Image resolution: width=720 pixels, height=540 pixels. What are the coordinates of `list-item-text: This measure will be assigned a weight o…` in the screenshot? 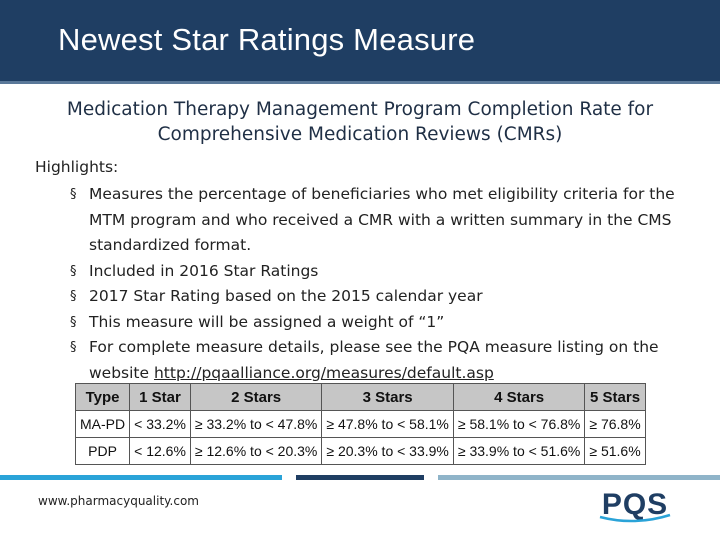 It's located at (267, 321).